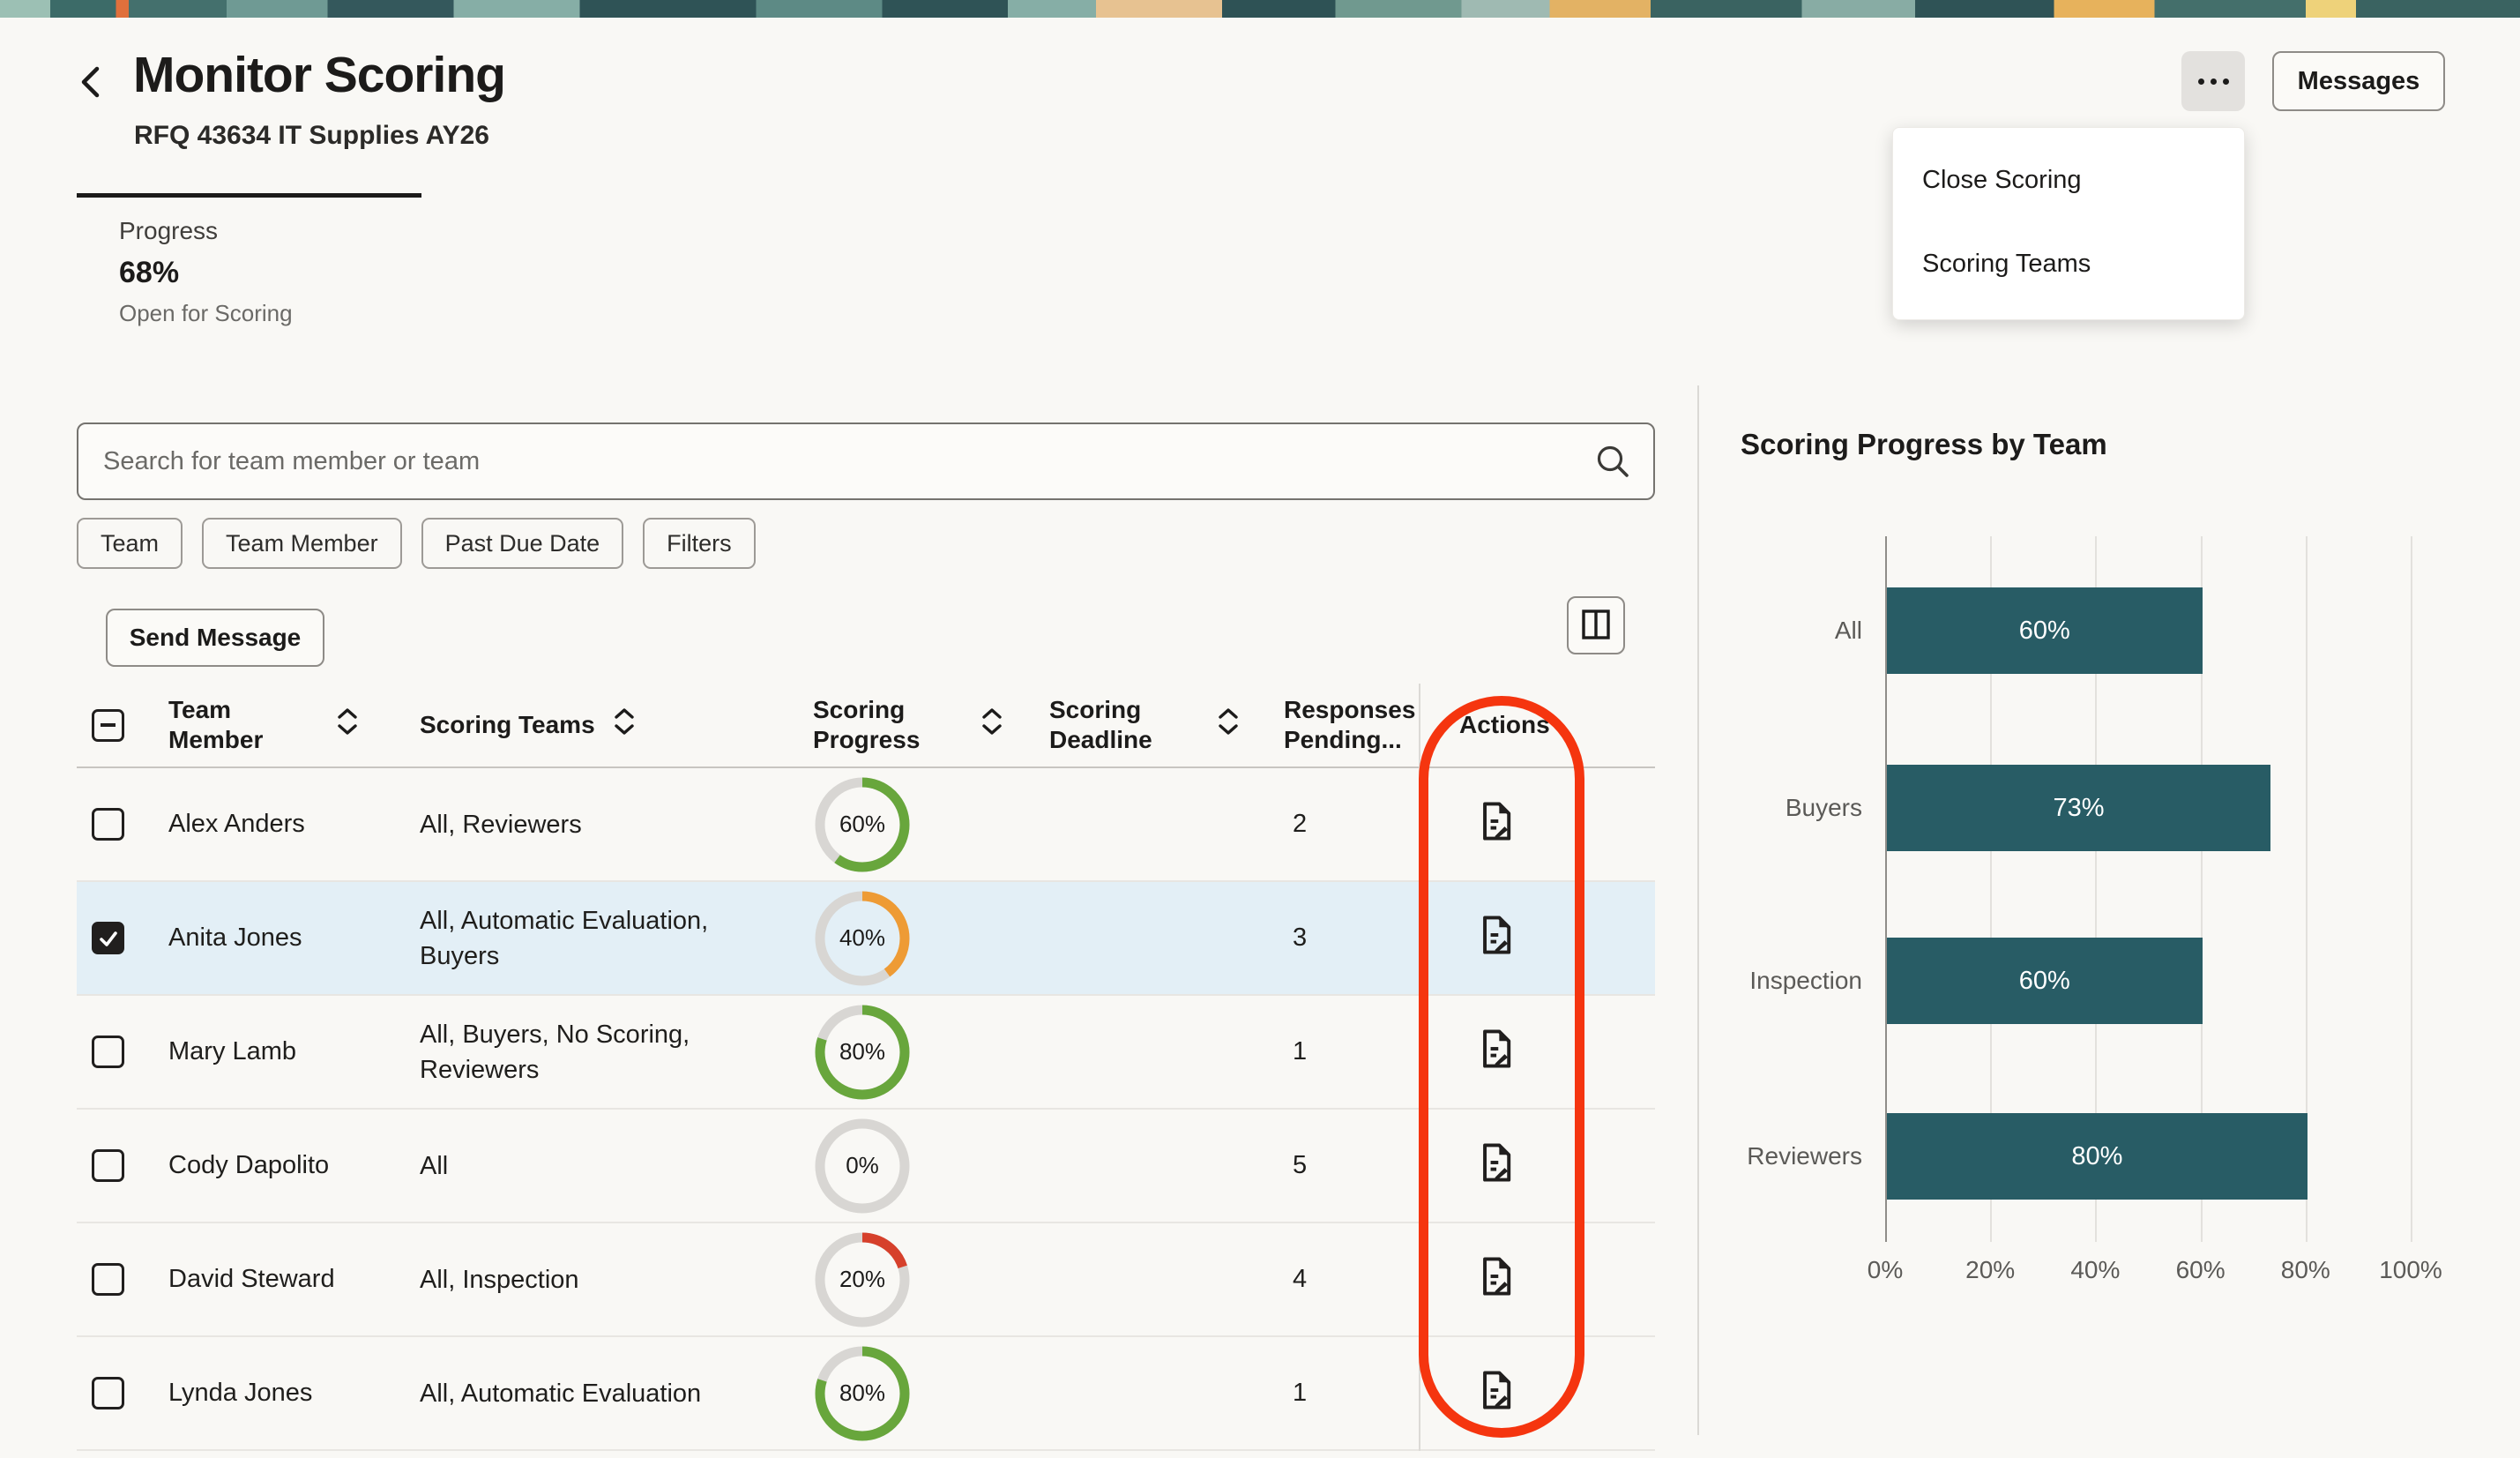  Describe the element at coordinates (1419, 1067) in the screenshot. I see `actions-column-divider` at that location.